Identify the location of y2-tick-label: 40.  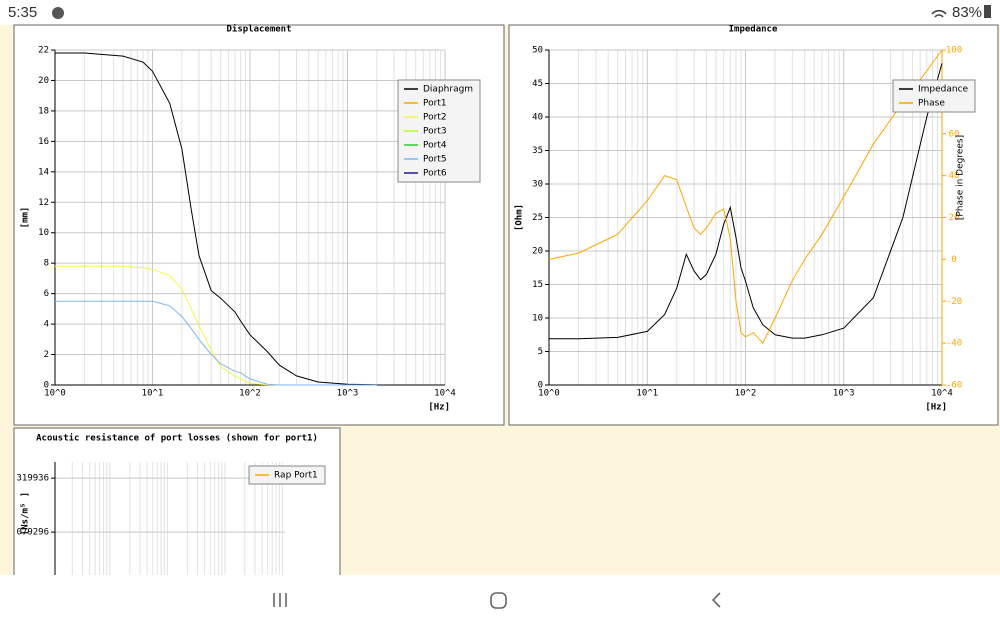
(954, 176).